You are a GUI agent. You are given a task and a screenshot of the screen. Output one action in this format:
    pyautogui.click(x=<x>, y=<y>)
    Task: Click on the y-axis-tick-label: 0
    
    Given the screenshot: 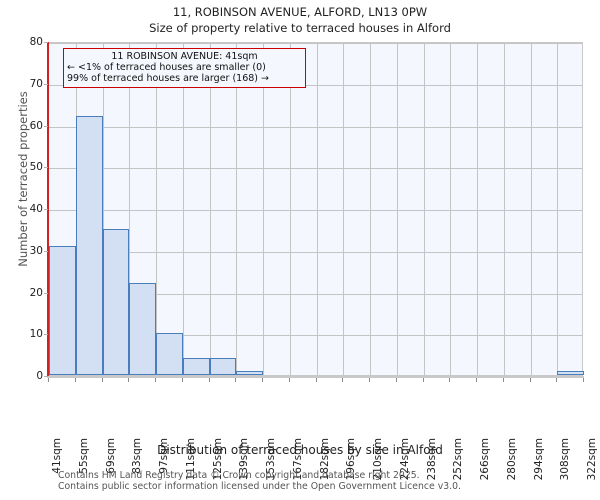 What is the action you would take?
    pyautogui.click(x=39, y=376)
    